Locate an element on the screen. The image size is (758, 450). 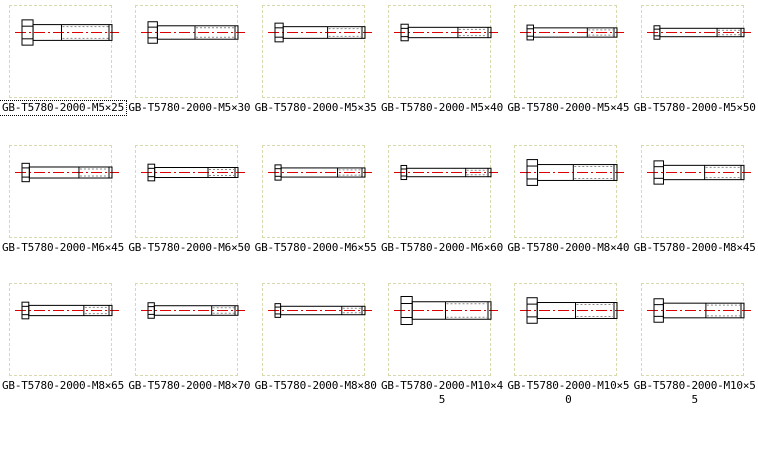
part-label: GB-T5780-2000-M6×55 is located at coordinates (315, 247).